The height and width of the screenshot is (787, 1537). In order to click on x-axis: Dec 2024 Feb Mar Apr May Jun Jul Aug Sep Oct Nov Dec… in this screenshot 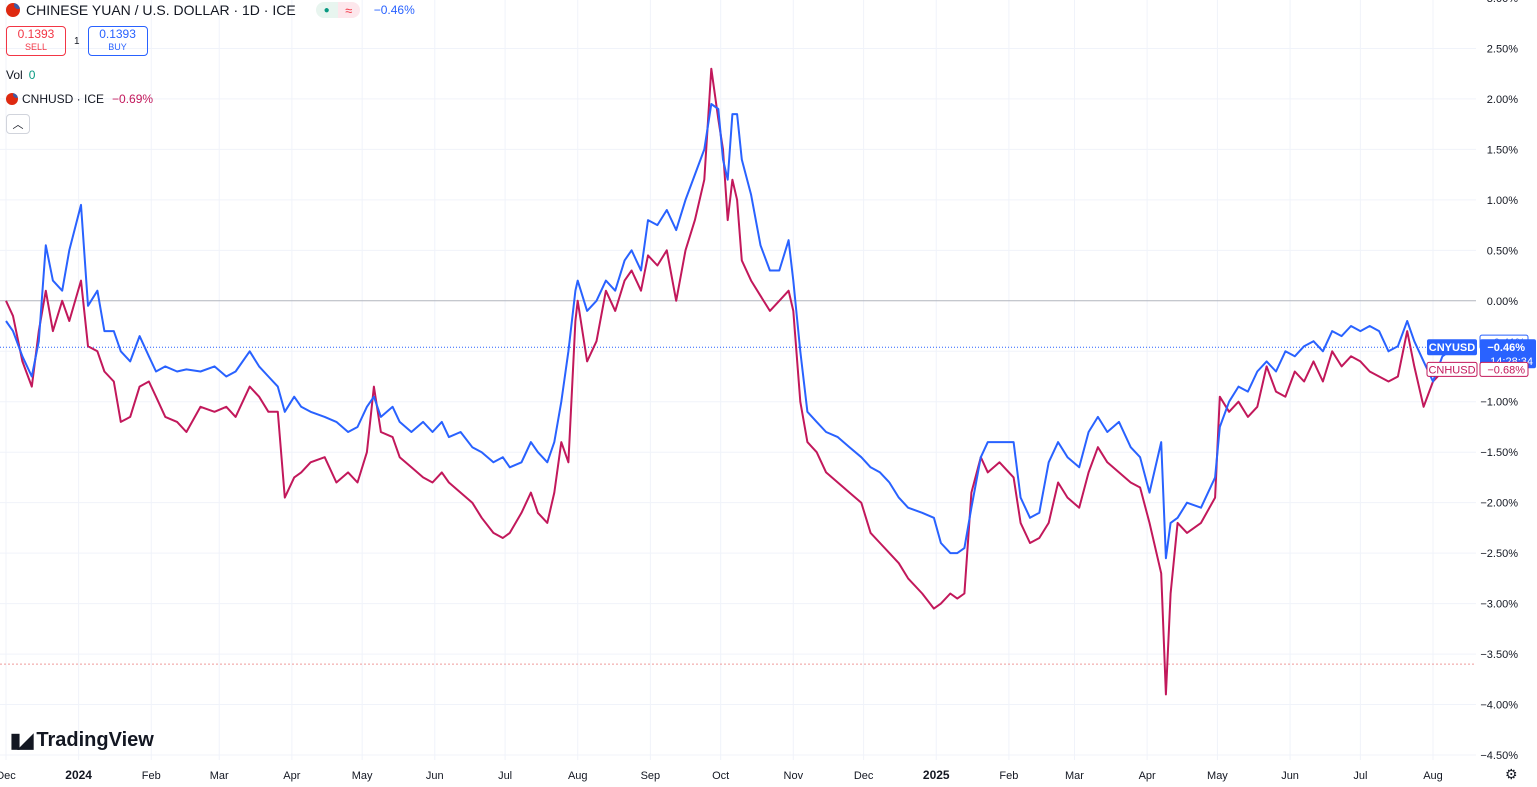, I will do `click(721, 775)`.